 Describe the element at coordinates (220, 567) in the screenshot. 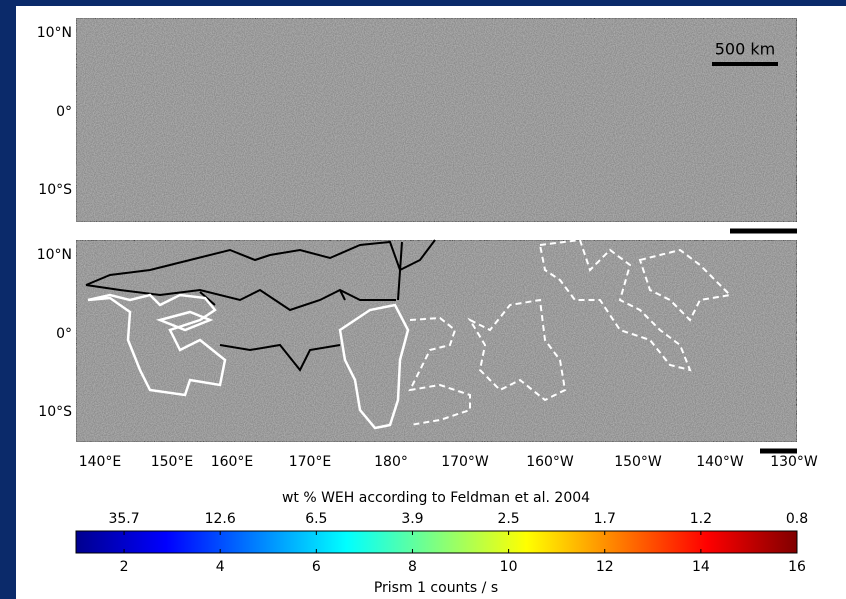

I see `colorbar-tick-label: 4` at that location.